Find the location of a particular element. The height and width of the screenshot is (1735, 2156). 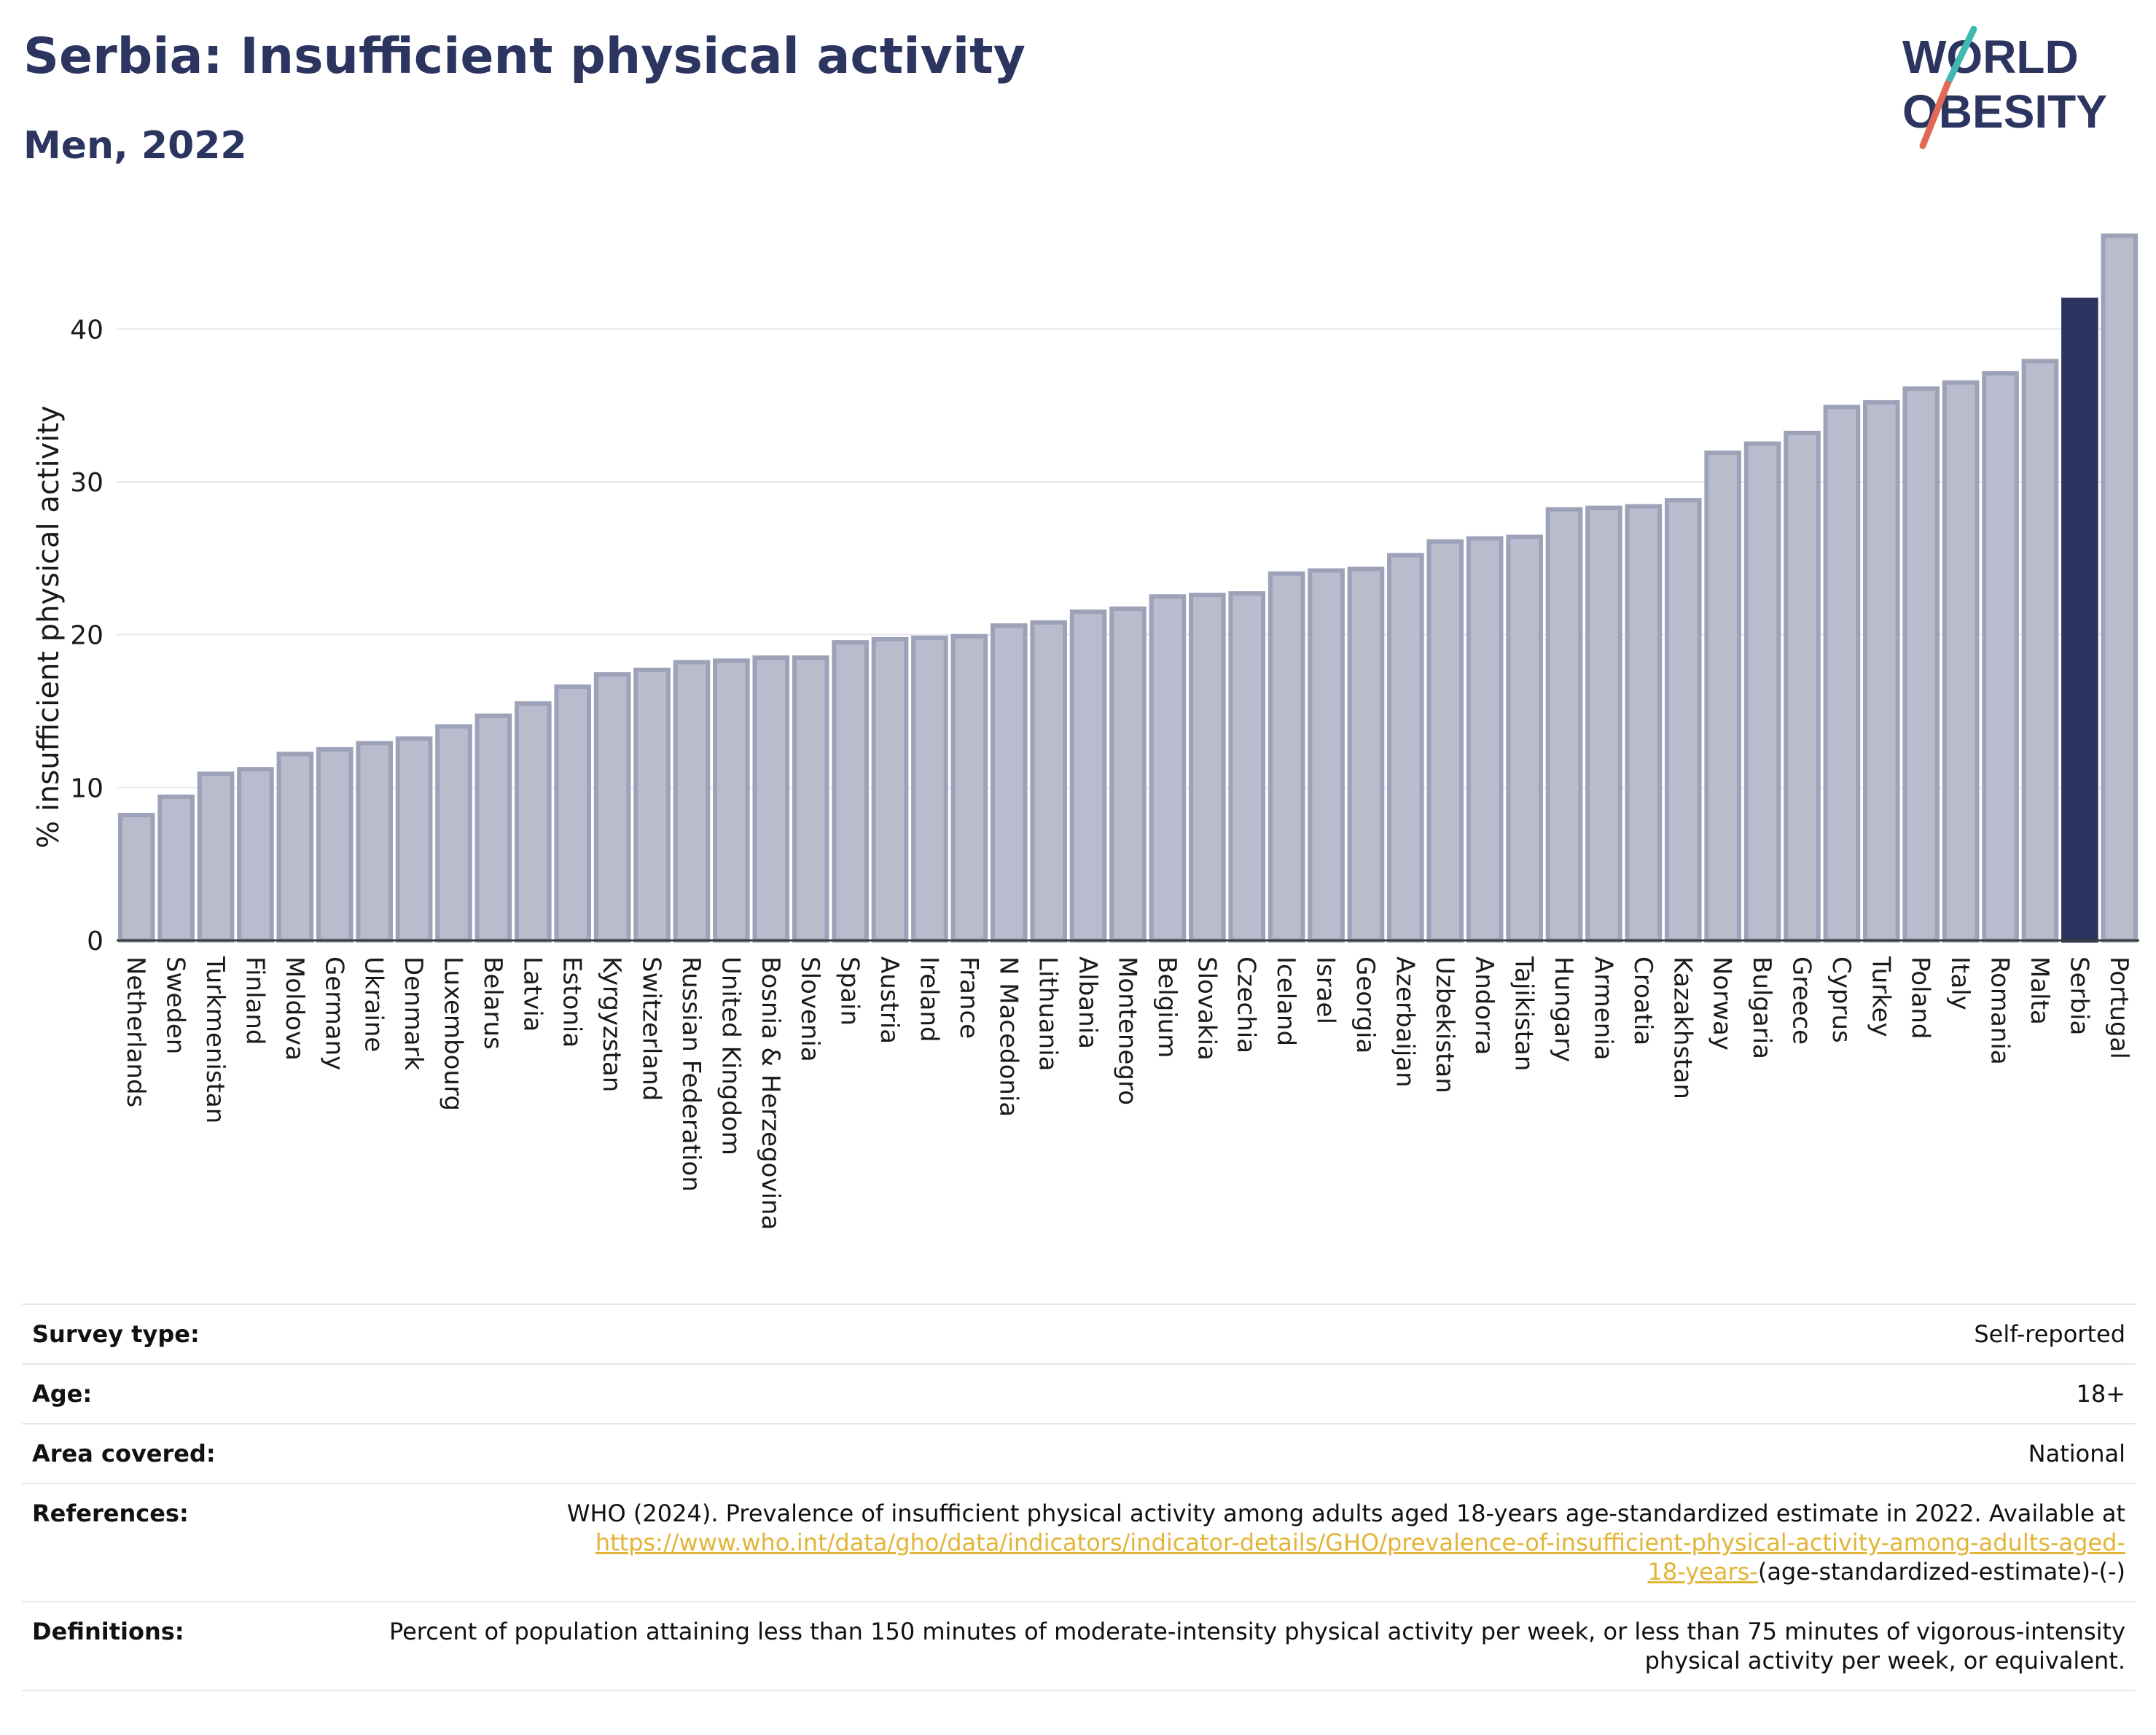

x-tick-label: Sweden is located at coordinates (175, 1005).